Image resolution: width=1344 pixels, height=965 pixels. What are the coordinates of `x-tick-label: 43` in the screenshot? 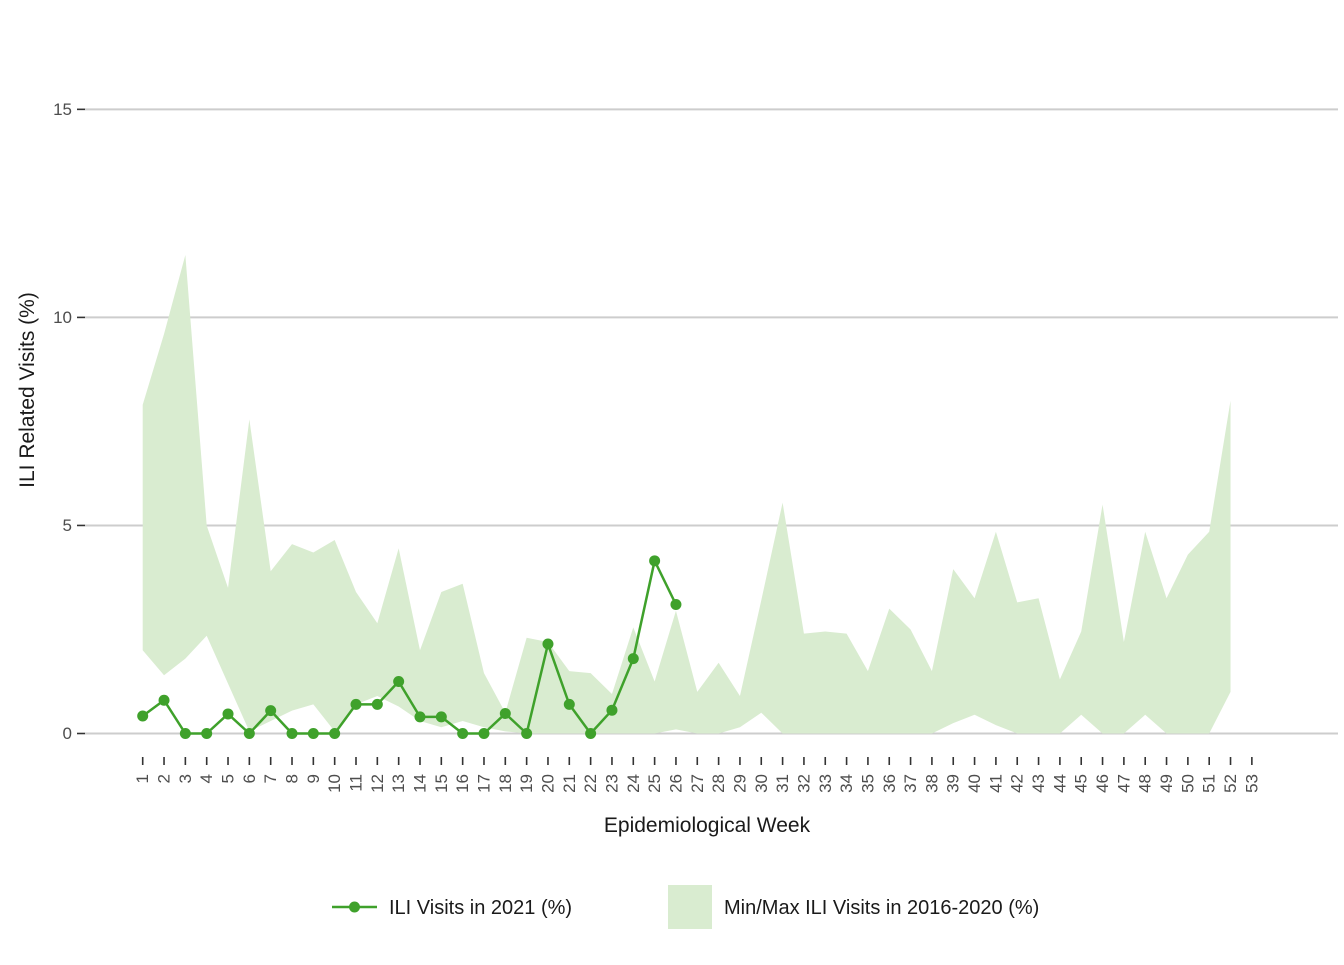 It's located at (1038, 783).